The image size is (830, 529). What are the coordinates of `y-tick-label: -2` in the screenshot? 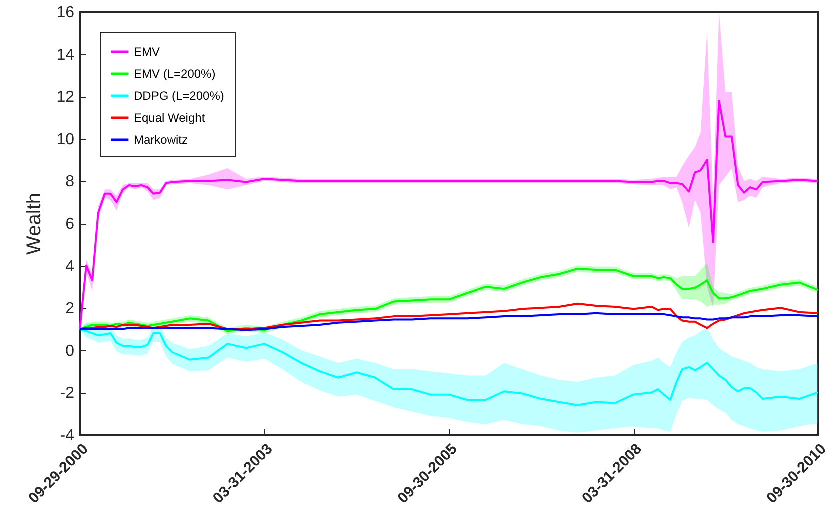 It's located at (67, 393).